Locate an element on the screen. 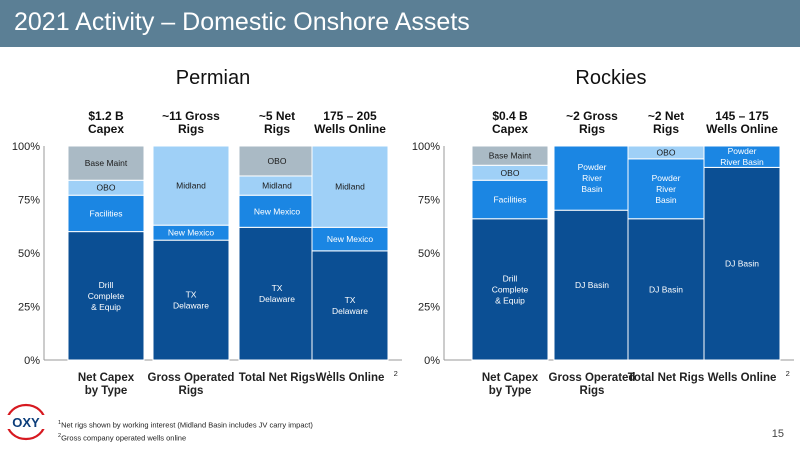  category-header: $0.4 B Capex is located at coordinates (510, 122).